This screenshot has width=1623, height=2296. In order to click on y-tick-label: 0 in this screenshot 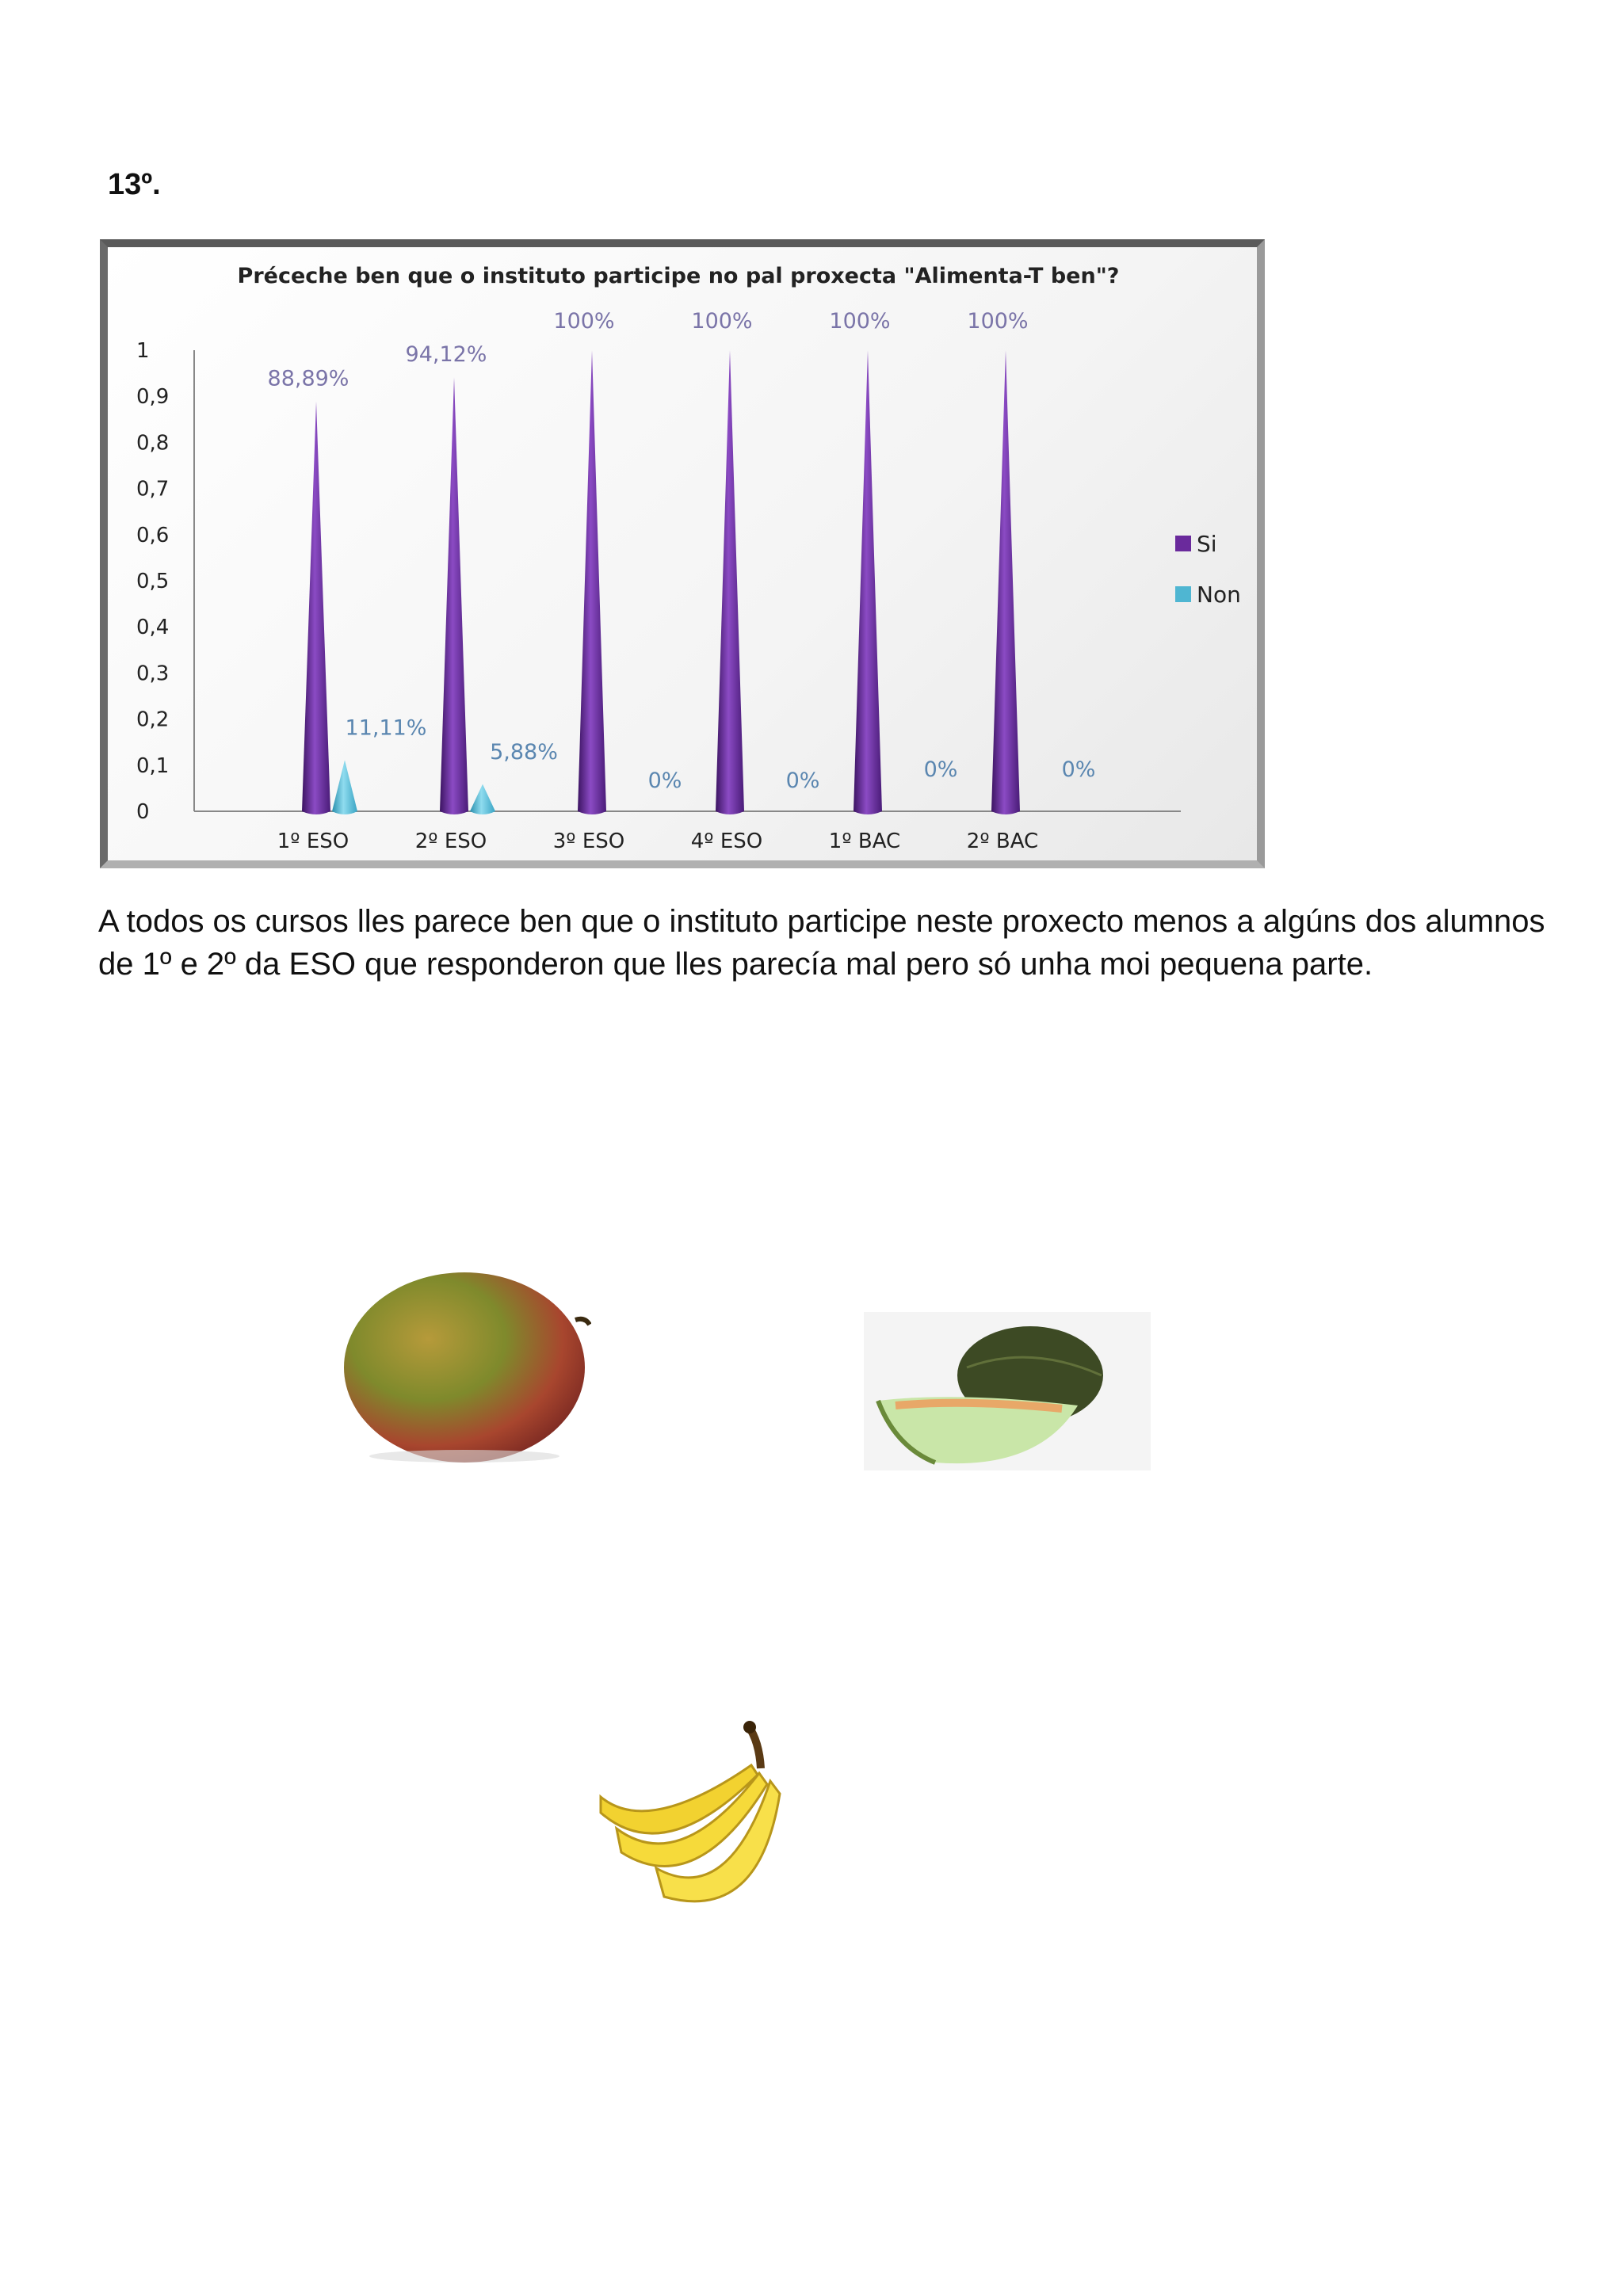, I will do `click(143, 812)`.